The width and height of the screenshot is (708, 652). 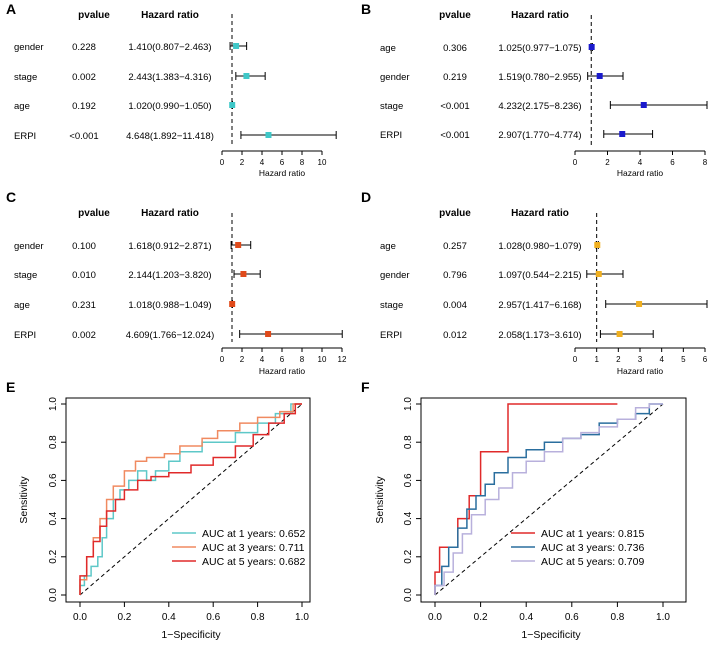 I want to click on chance-diagonal, so click(x=549, y=499).